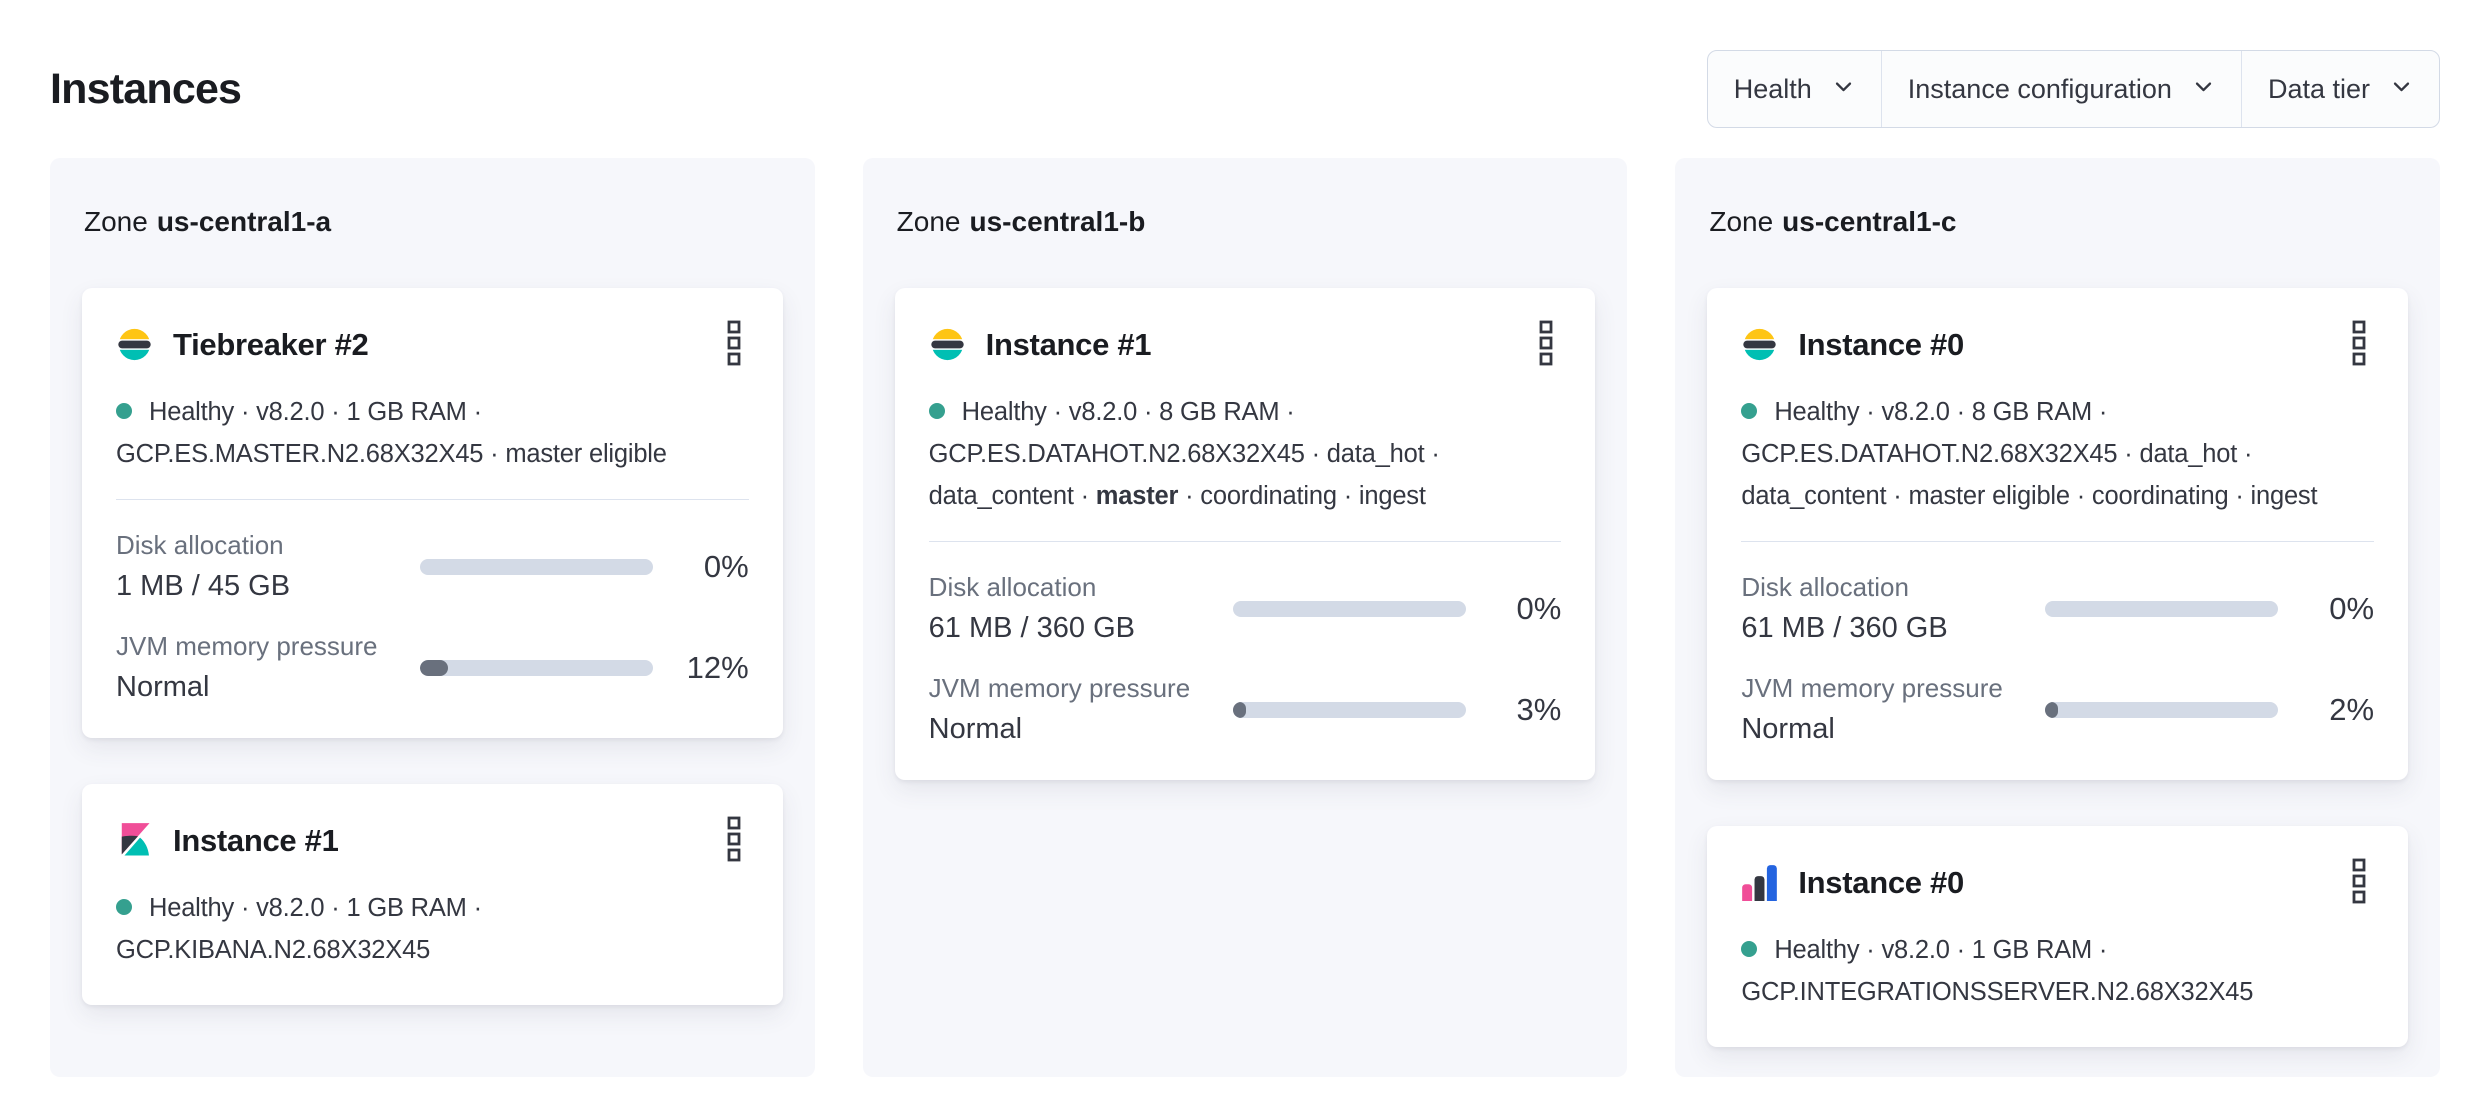 This screenshot has width=2490, height=1102. What do you see at coordinates (203, 586) in the screenshot?
I see `metric-value: 1 MB / 45 GB` at bounding box center [203, 586].